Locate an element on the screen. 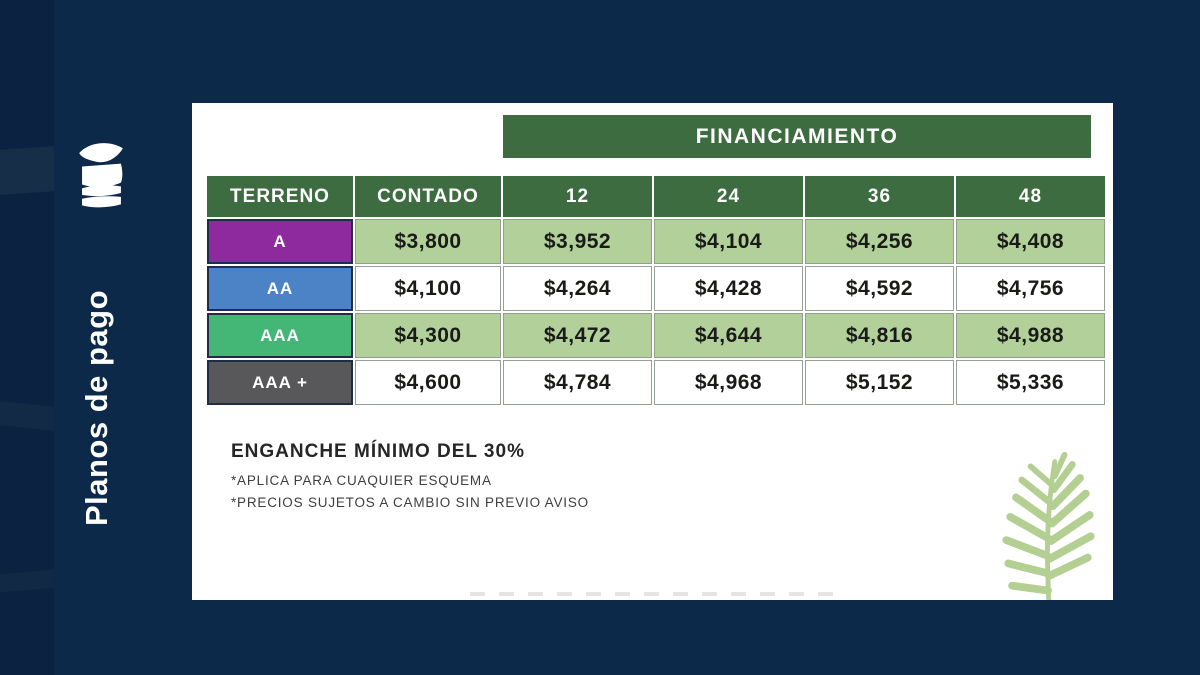 This screenshot has height=675, width=1200. column-header-48: 48 is located at coordinates (1030, 196).